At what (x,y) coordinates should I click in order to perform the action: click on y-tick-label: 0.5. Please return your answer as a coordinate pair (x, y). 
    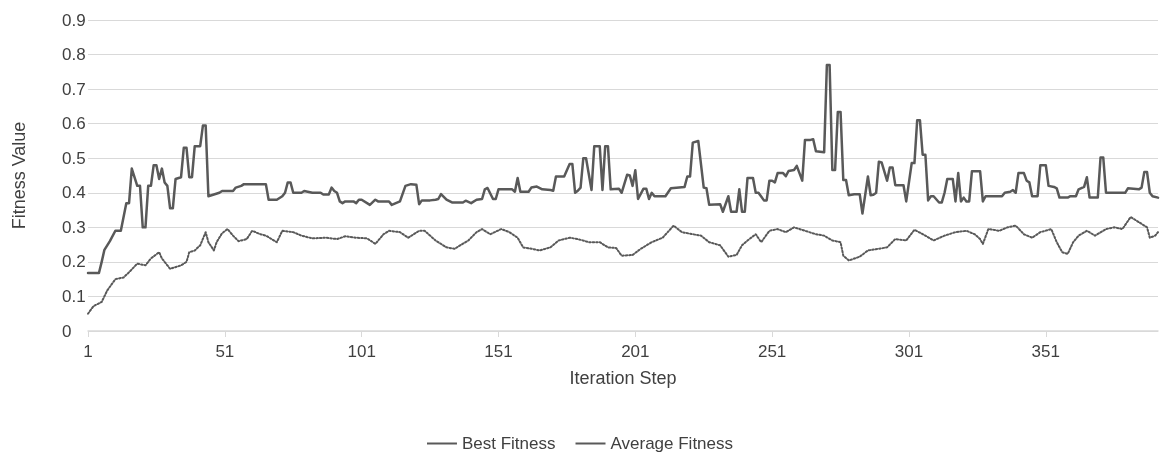
    Looking at the image, I should click on (74, 158).